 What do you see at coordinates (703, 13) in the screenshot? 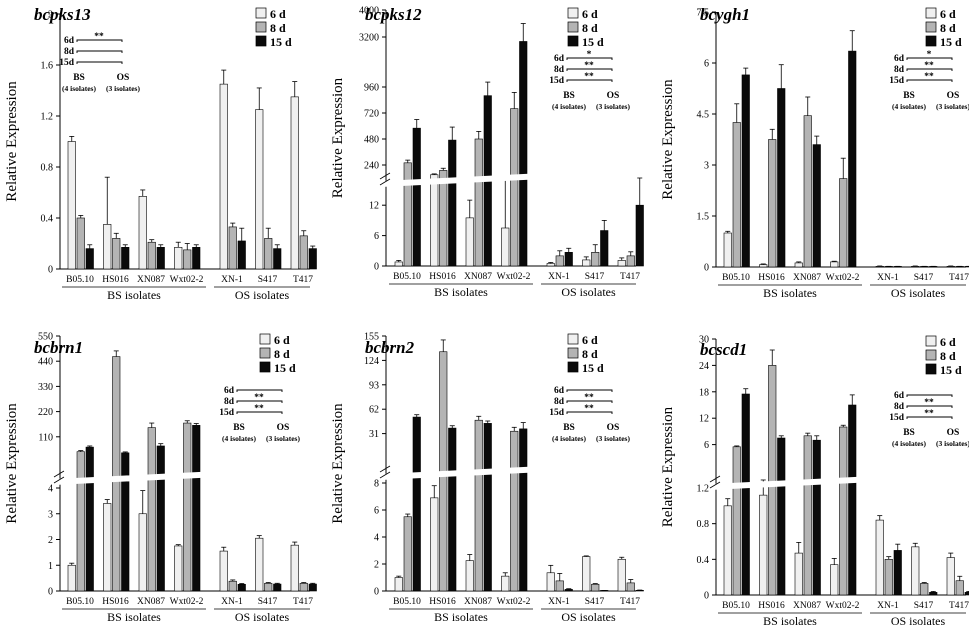
I see `y-tick-label: 7.5` at bounding box center [703, 13].